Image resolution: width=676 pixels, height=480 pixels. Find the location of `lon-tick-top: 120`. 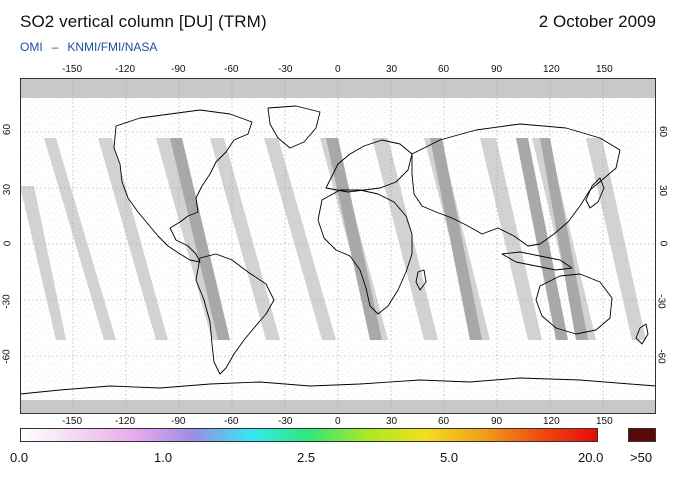

lon-tick-top: 120 is located at coordinates (551, 69).